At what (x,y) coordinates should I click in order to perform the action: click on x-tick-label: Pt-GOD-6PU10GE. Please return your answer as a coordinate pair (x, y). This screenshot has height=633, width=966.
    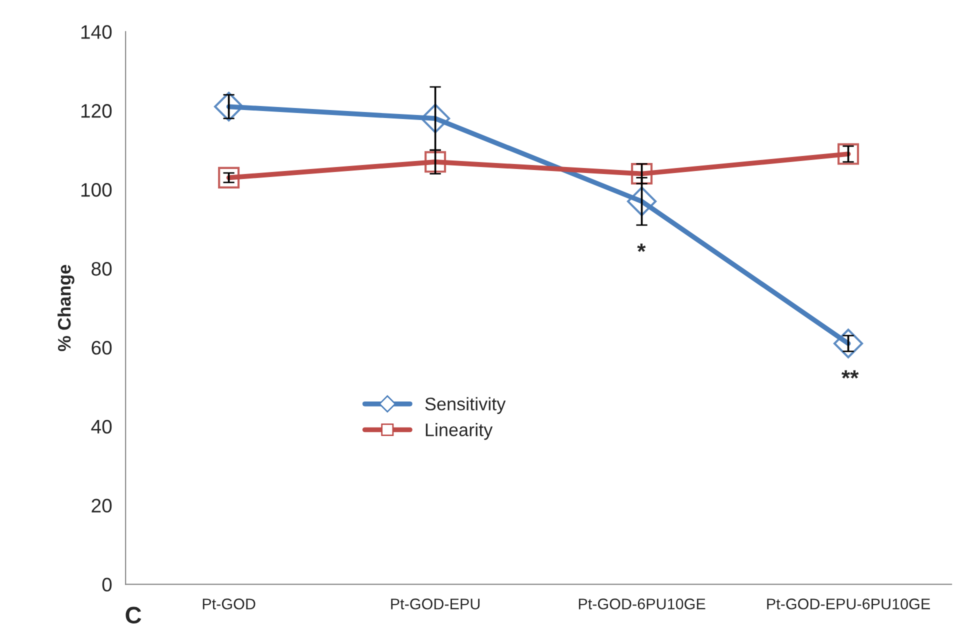
    Looking at the image, I should click on (642, 604).